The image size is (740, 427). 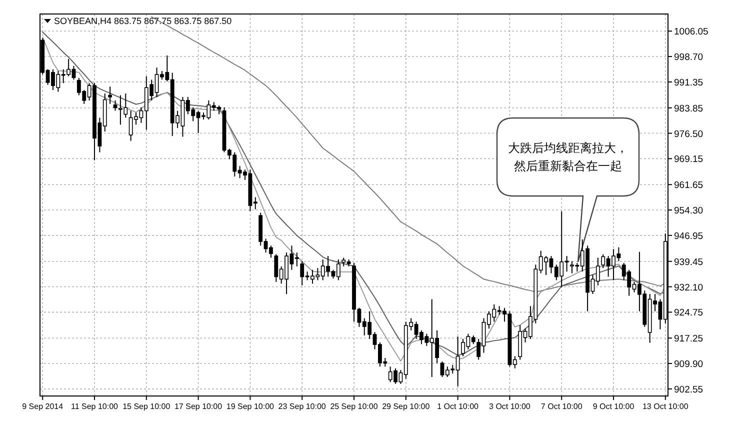 What do you see at coordinates (691, 32) in the screenshot?
I see `y-tick-label: 1006.05` at bounding box center [691, 32].